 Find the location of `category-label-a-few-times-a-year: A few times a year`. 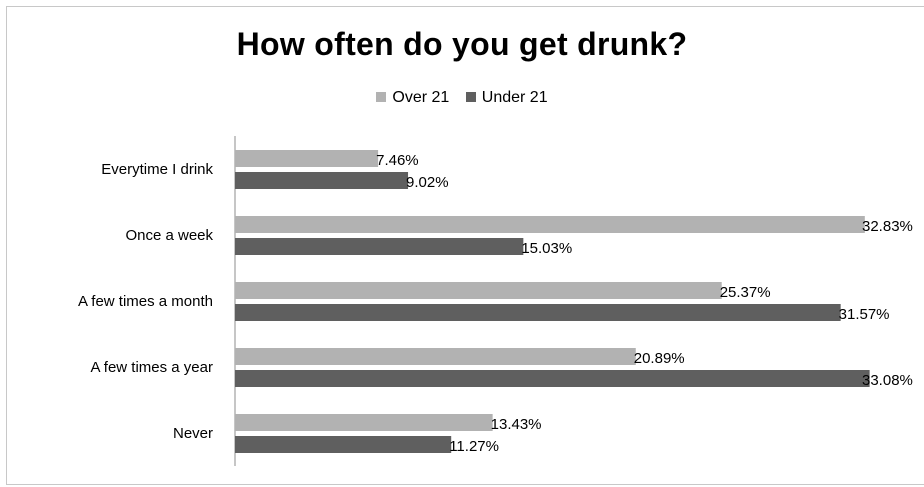

category-label-a-few-times-a-year: A few times a year is located at coordinates (151, 367).